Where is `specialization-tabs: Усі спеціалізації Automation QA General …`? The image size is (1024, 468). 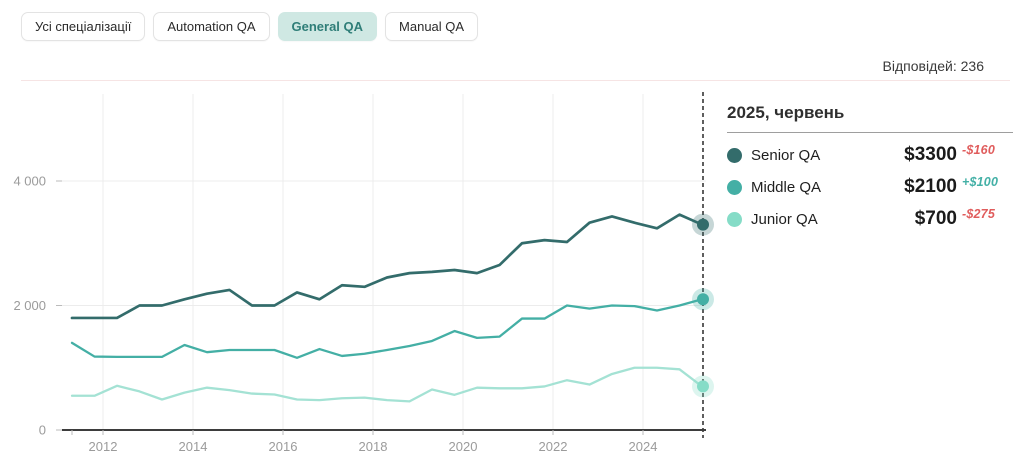 specialization-tabs: Усі спеціалізації Automation QA General … is located at coordinates (250, 26).